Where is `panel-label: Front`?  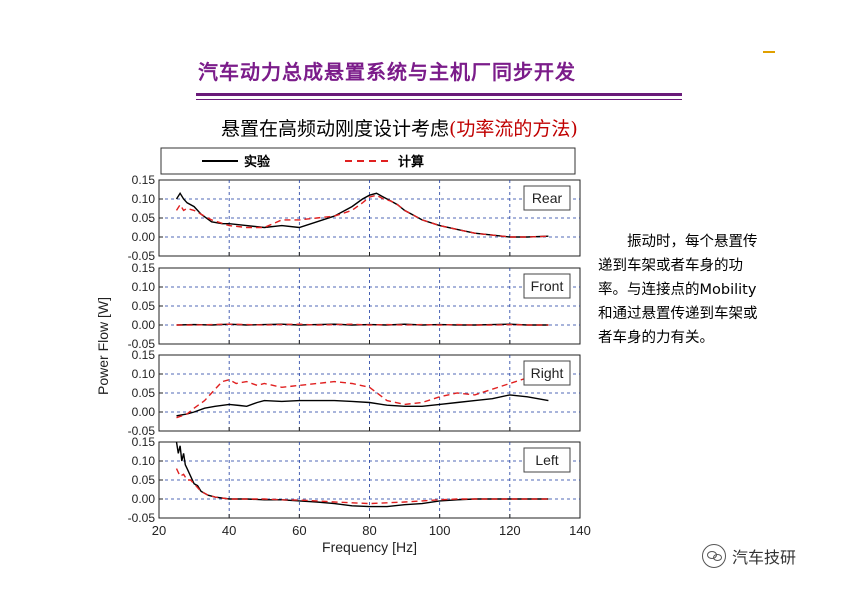
panel-label: Front is located at coordinates (547, 286).